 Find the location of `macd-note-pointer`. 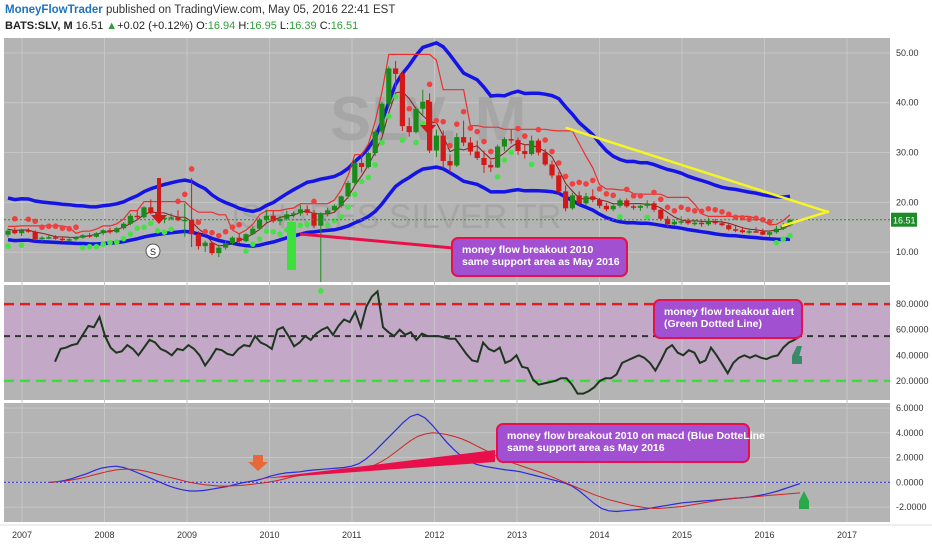

macd-note-pointer is located at coordinates (376, 464).